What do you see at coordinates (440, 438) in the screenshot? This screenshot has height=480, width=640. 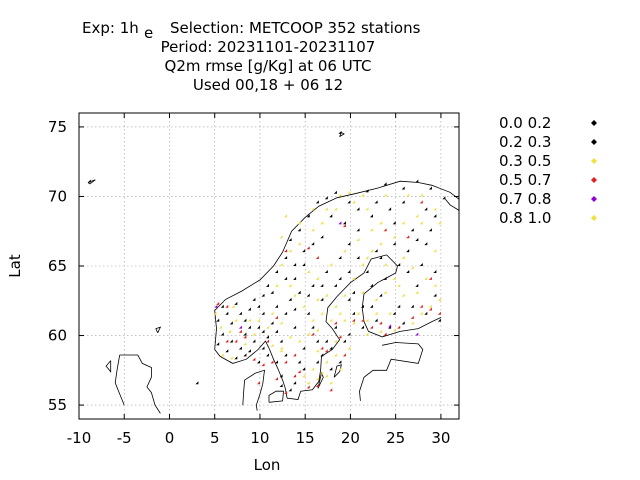 I see `x-tick-label: 30` at bounding box center [440, 438].